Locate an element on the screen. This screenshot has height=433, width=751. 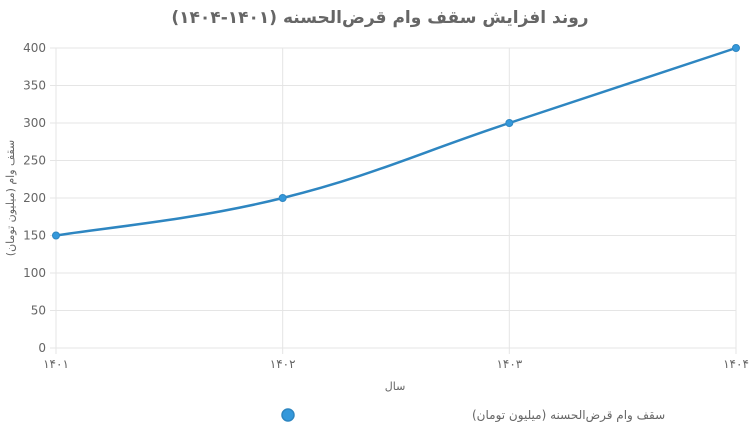
y-axis-ticks: 0 50 100 150 200 250 300 350 400 is located at coordinates (34, 198).